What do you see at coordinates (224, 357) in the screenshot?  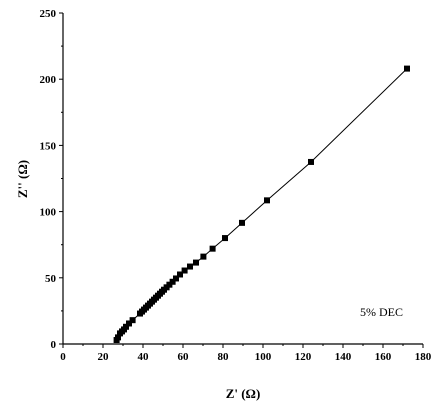 I see `x-tick-label: 80` at bounding box center [224, 357].